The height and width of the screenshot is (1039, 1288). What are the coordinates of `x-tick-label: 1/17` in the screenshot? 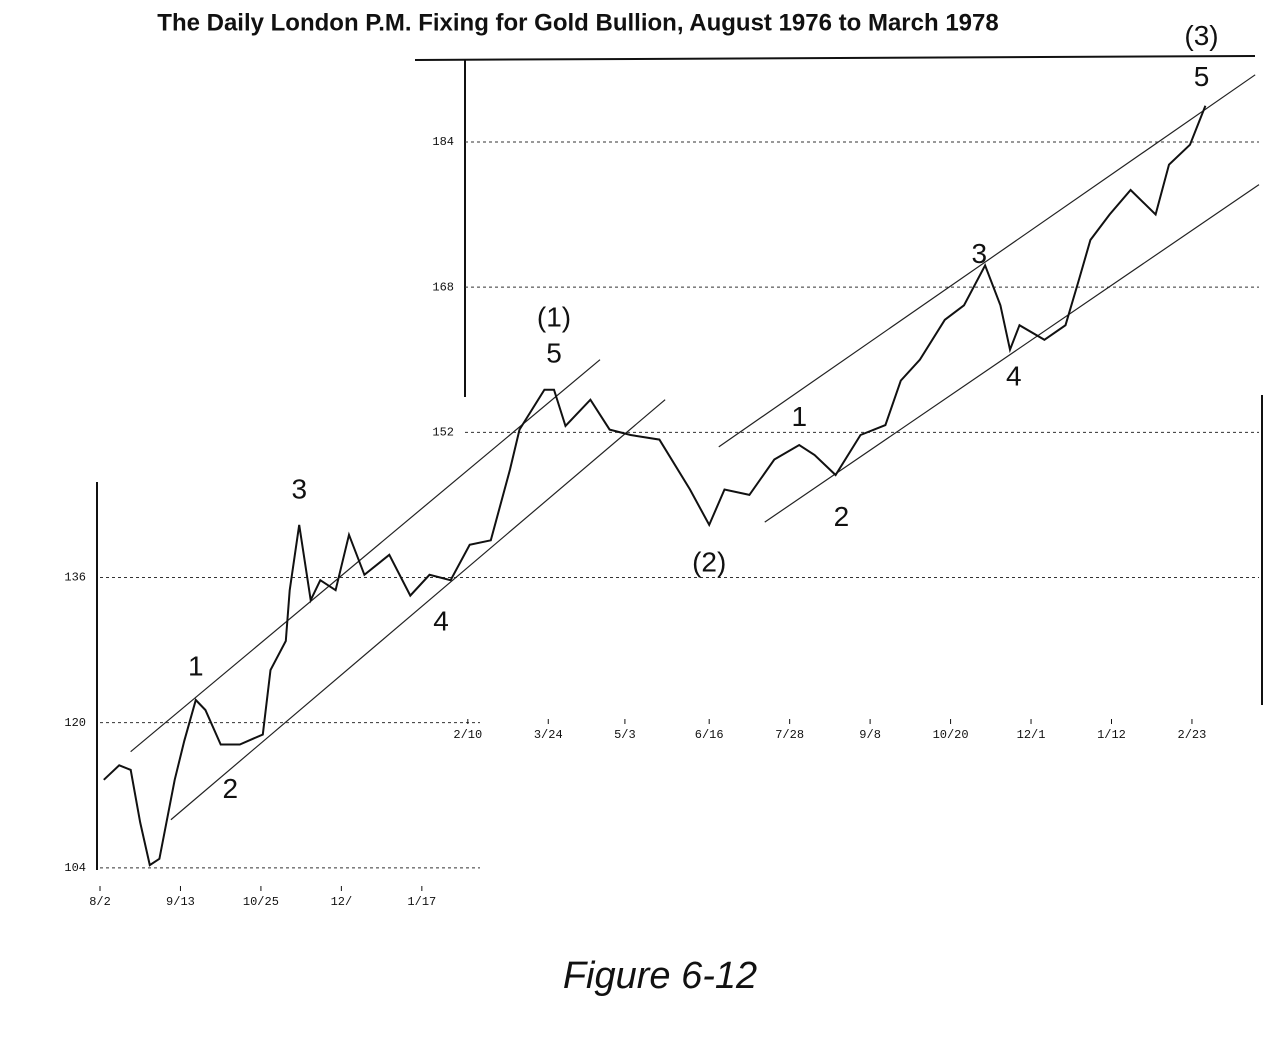 It's located at (421, 902).